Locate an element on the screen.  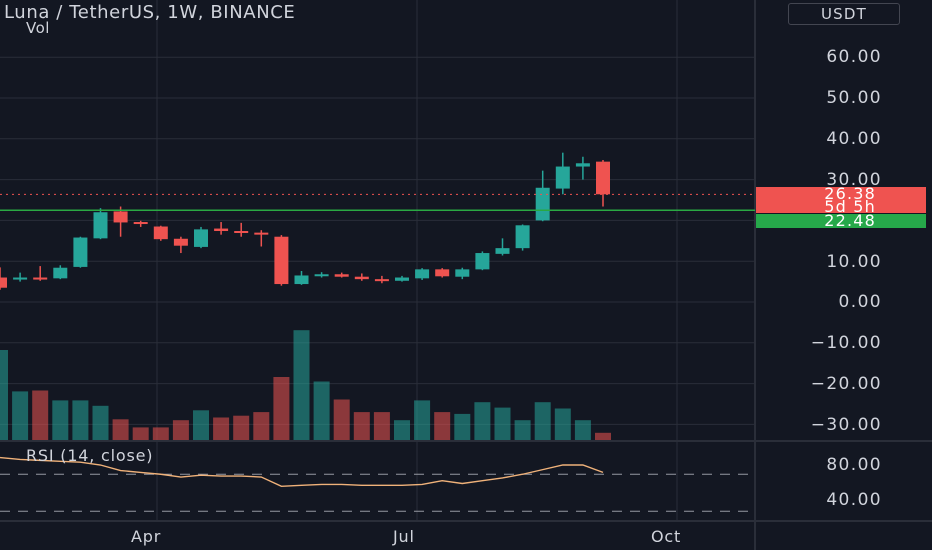
current-price-badge: 26.38 5d 5h is located at coordinates (841, 200).